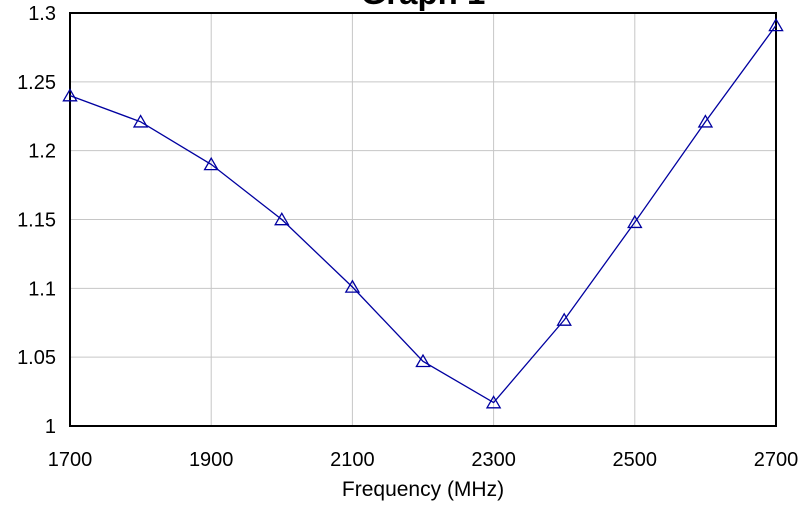 The image size is (811, 505). What do you see at coordinates (36, 358) in the screenshot?
I see `y-tick-label: 1.05` at bounding box center [36, 358].